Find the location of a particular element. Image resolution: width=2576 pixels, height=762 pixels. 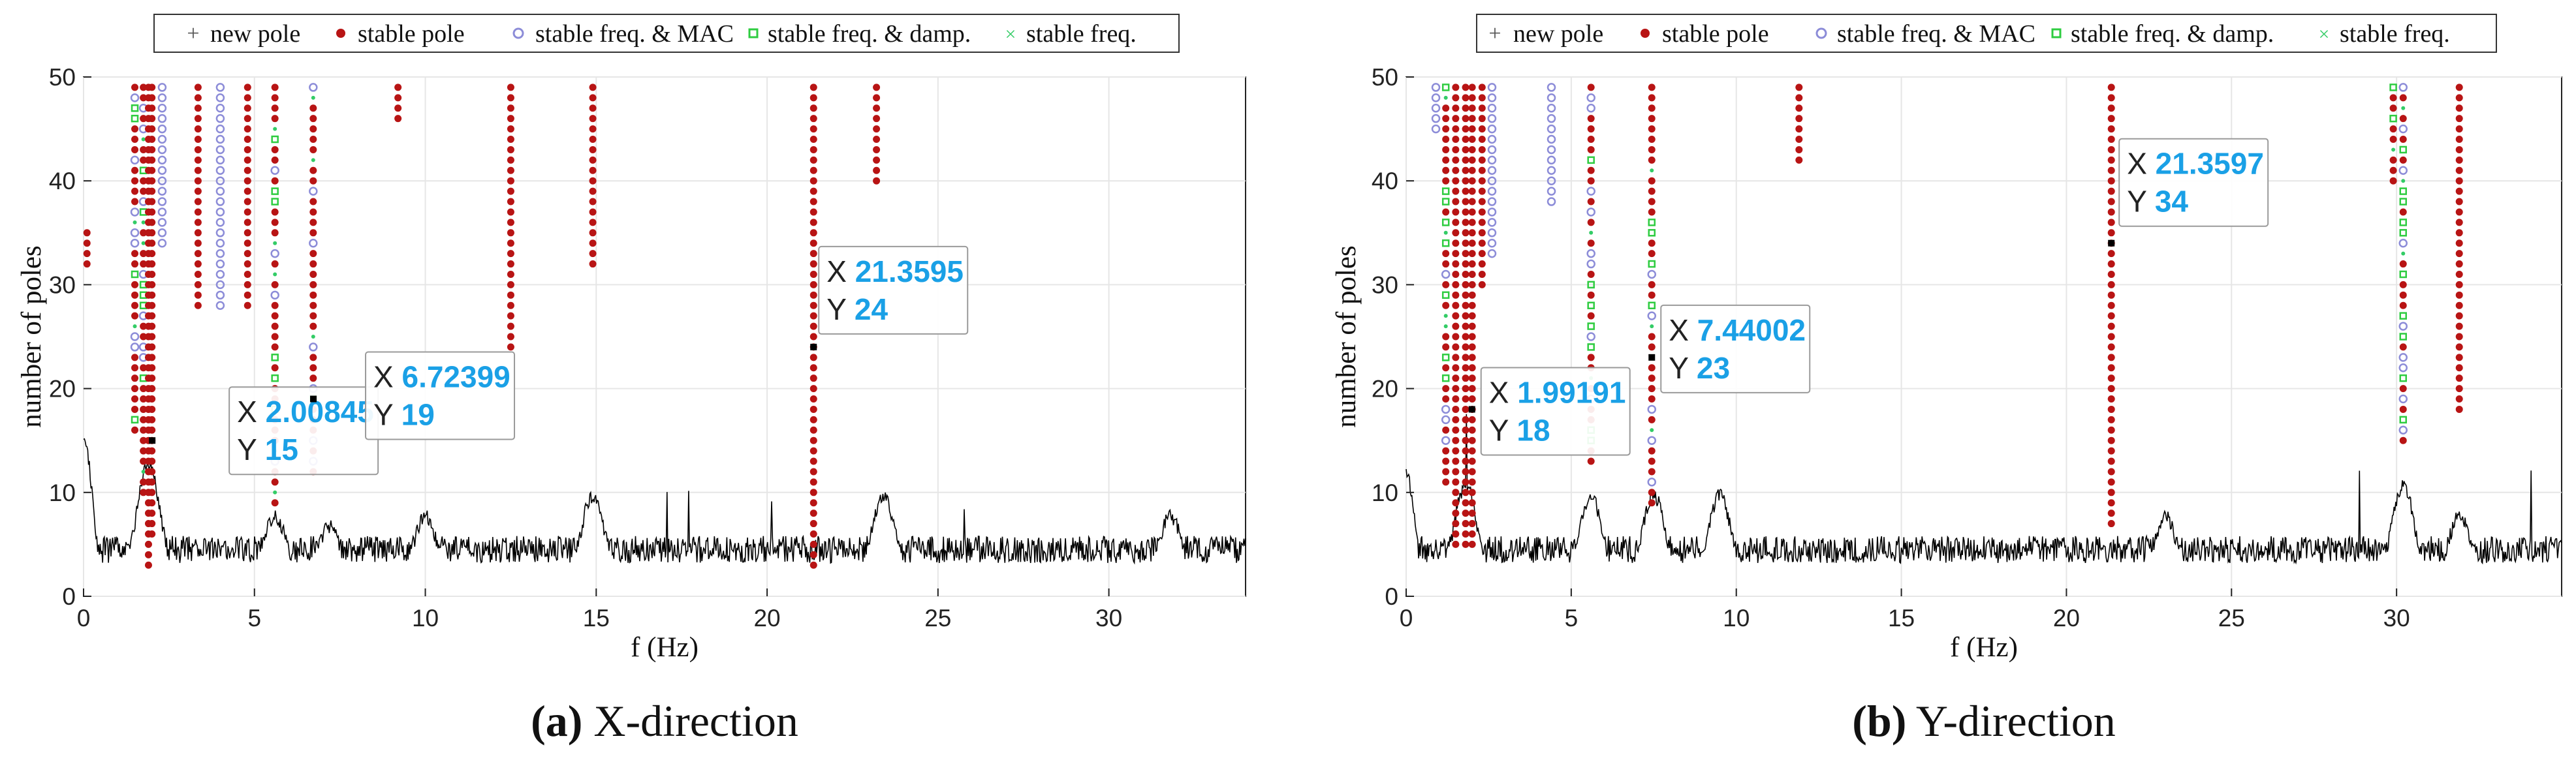

datatip-x-label: X is located at coordinates (251, 412).